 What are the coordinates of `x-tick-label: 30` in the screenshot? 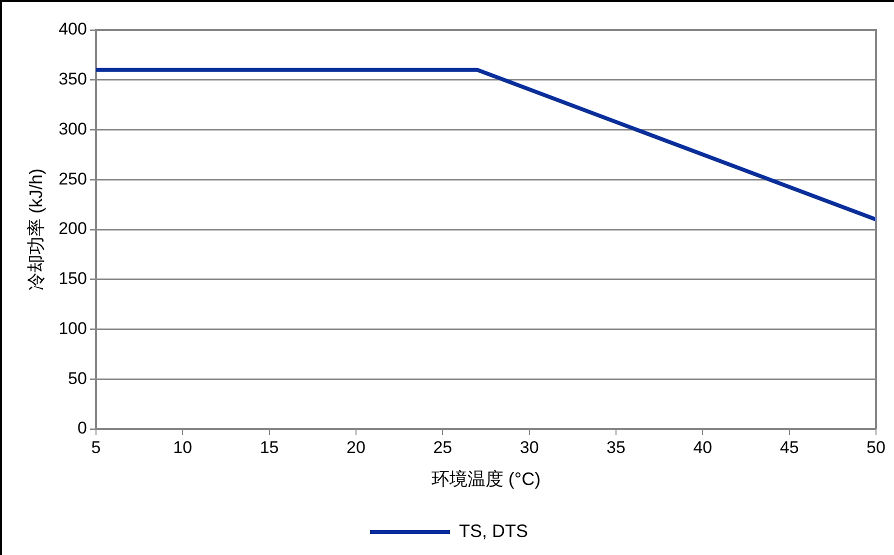 It's located at (529, 447).